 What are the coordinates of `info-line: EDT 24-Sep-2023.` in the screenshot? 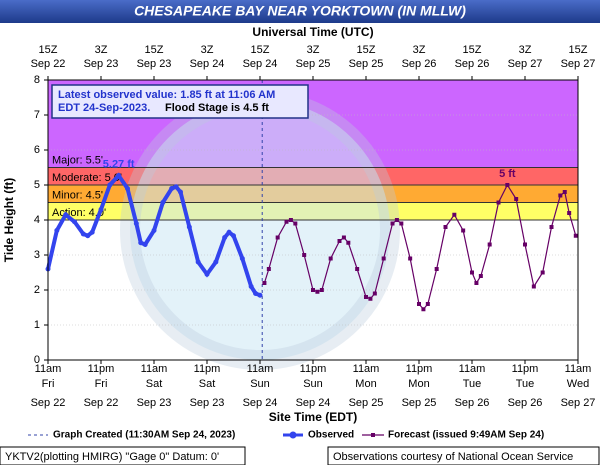 It's located at (104, 108).